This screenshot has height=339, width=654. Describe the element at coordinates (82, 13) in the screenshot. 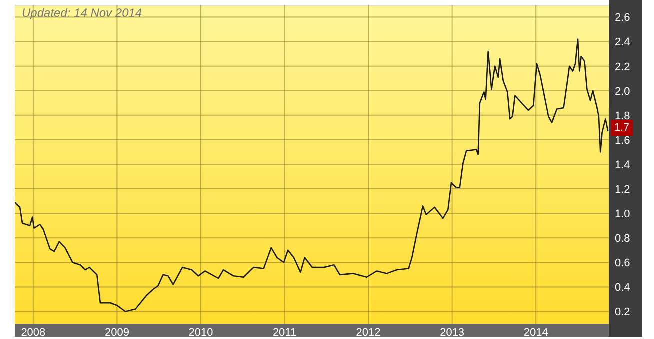

I see `annotation: Updated: 14 Nov 2014` at that location.